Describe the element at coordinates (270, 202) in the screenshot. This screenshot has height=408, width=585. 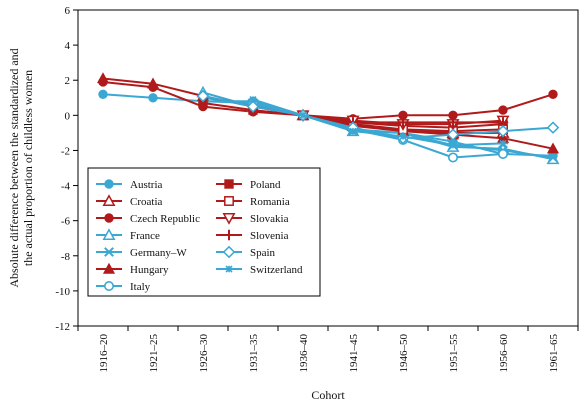
I see `legend-label: Romania` at that location.